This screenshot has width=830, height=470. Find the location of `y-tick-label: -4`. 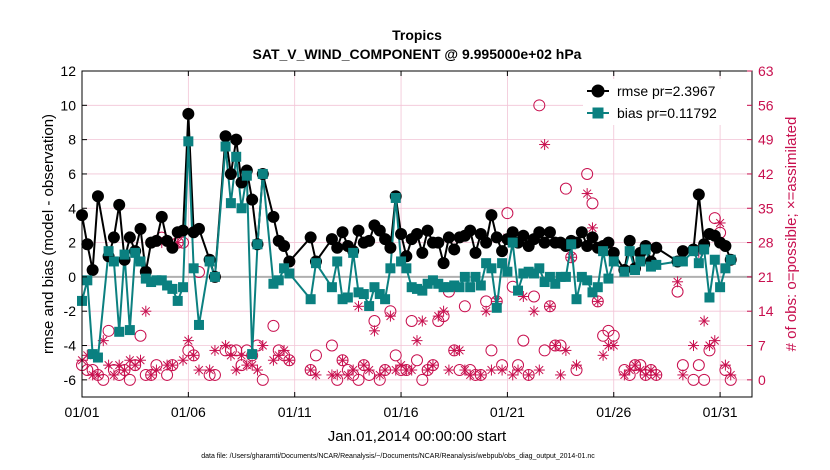

y-tick-label: -4 is located at coordinates (70, 346).